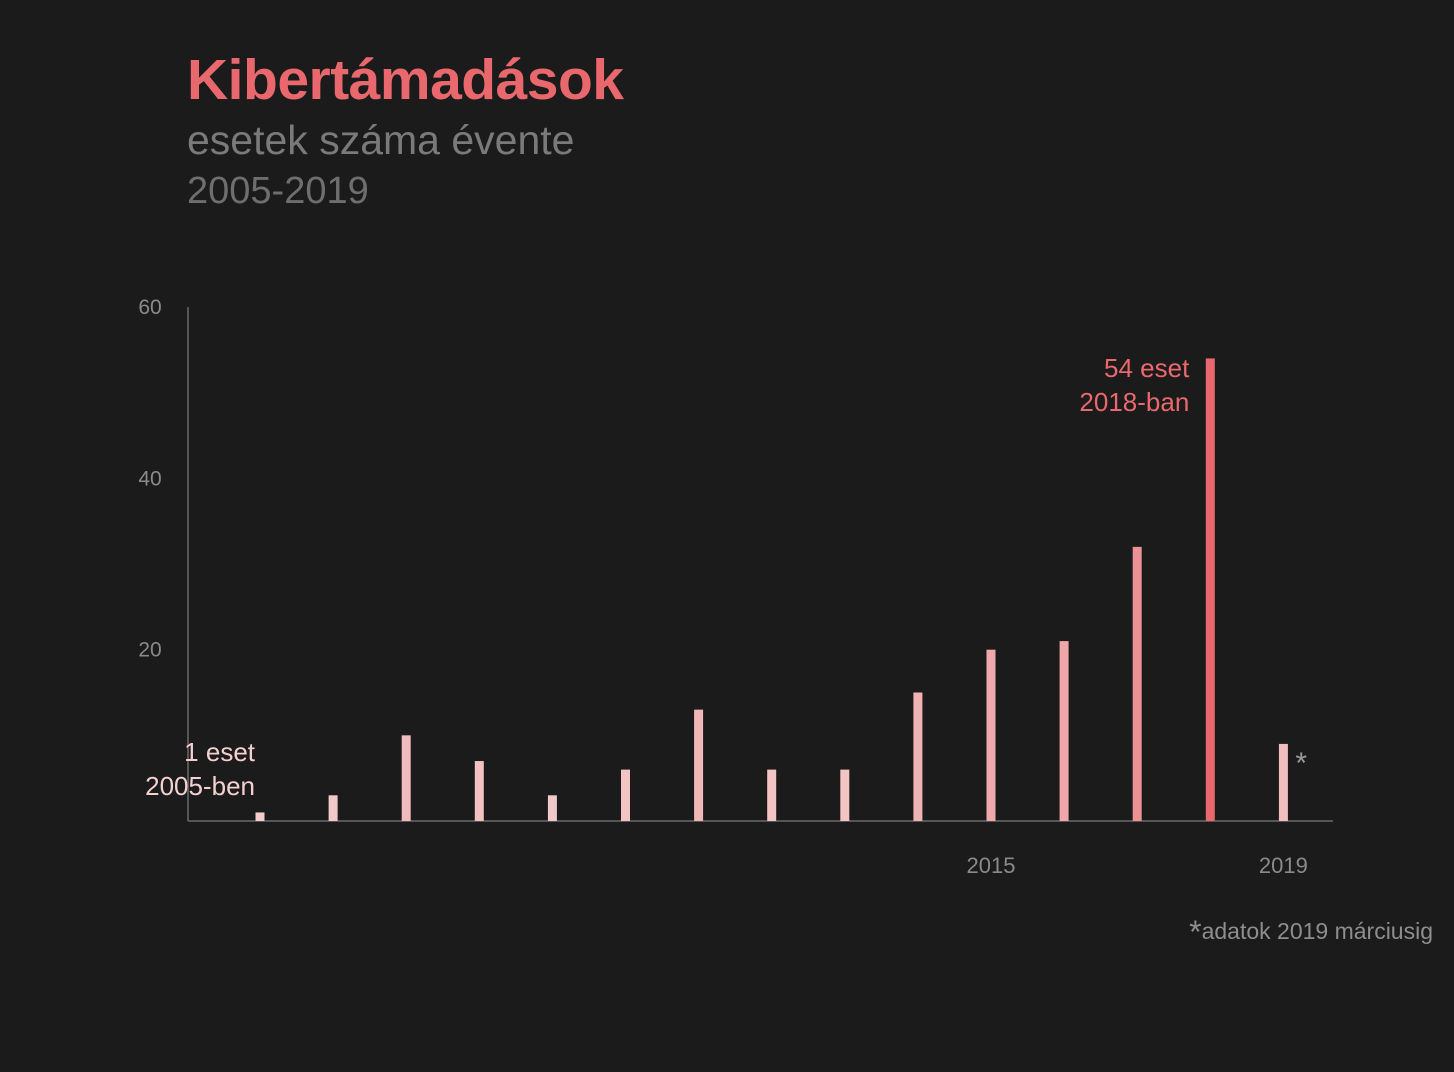 The width and height of the screenshot is (1454, 1072). I want to click on y-tick-label: 60, so click(149, 307).